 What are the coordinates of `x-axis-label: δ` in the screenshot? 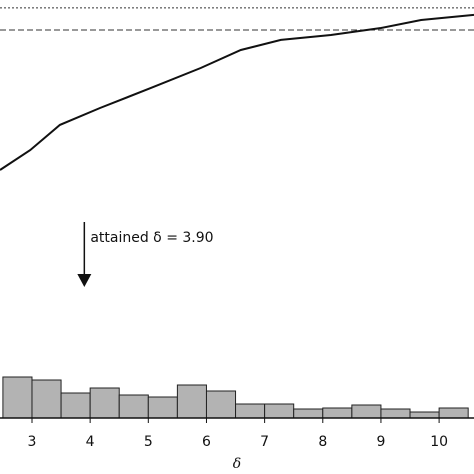 It's located at (237, 464).